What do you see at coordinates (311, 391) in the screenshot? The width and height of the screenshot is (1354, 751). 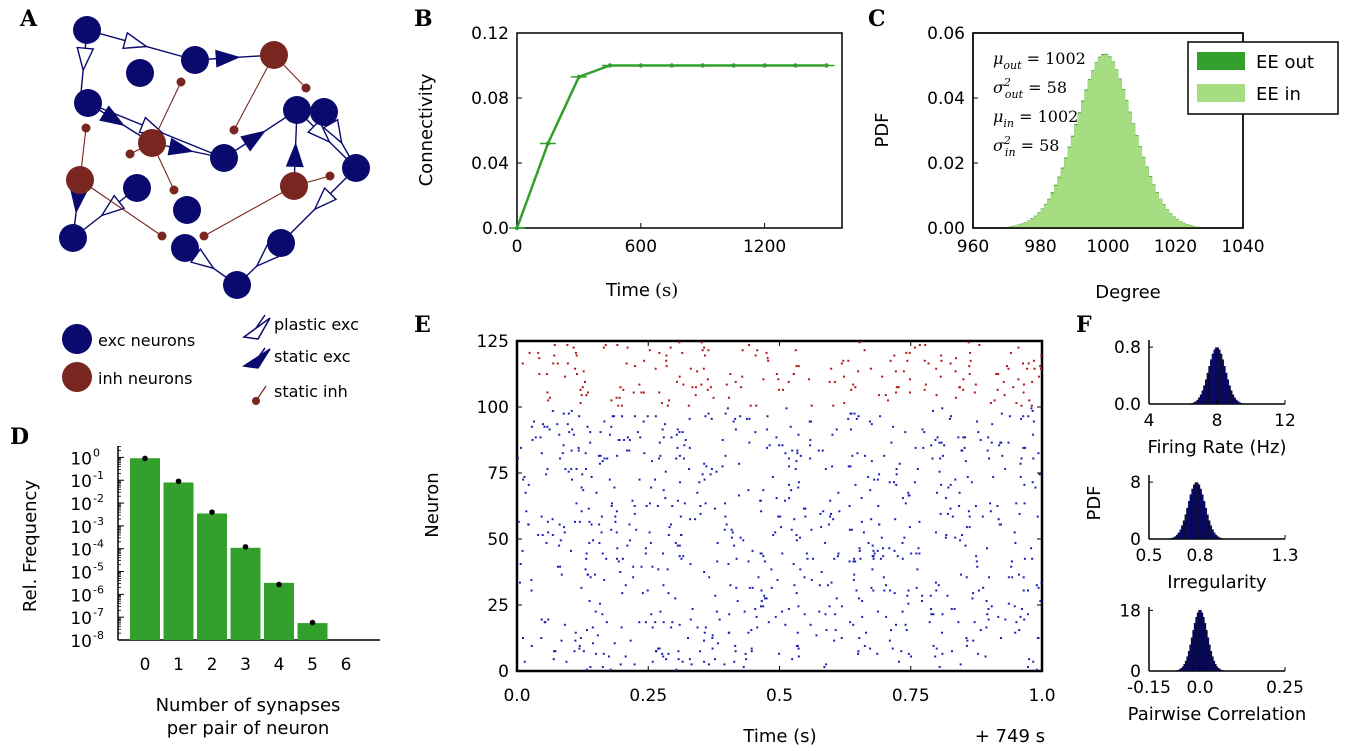 I see `legend-static-inh: static inh` at bounding box center [311, 391].